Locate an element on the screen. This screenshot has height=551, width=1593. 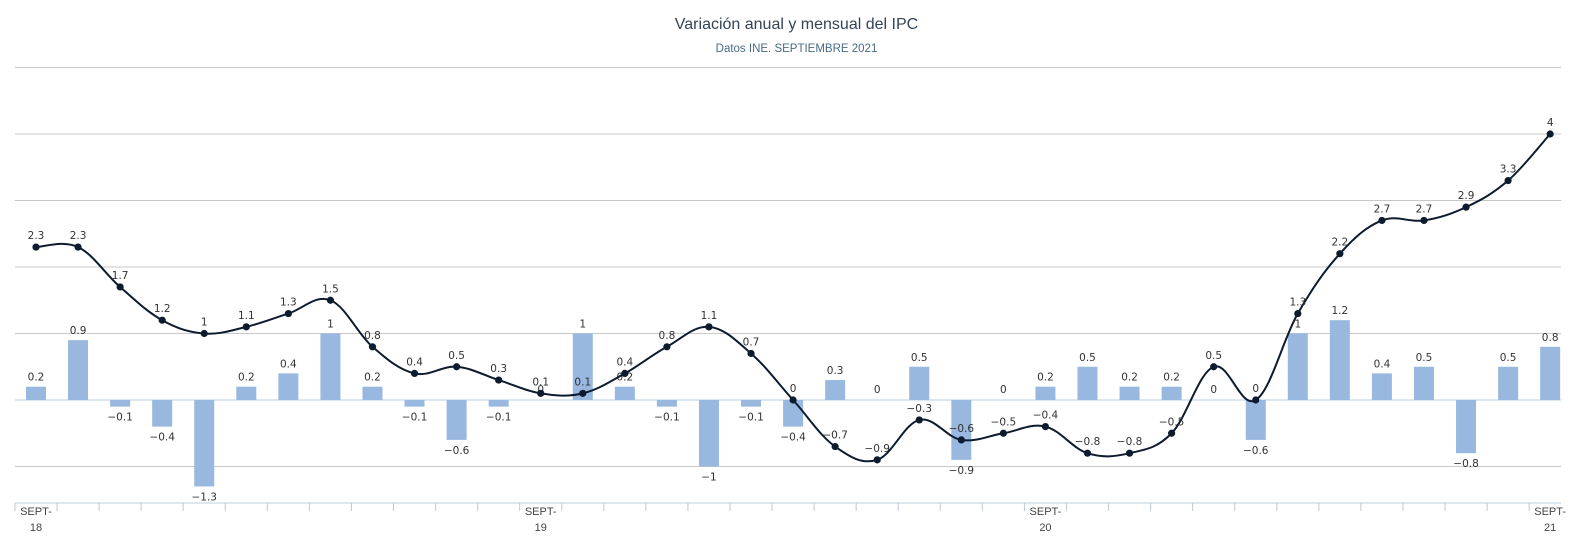
line-point-label: 1.1 is located at coordinates (709, 316).